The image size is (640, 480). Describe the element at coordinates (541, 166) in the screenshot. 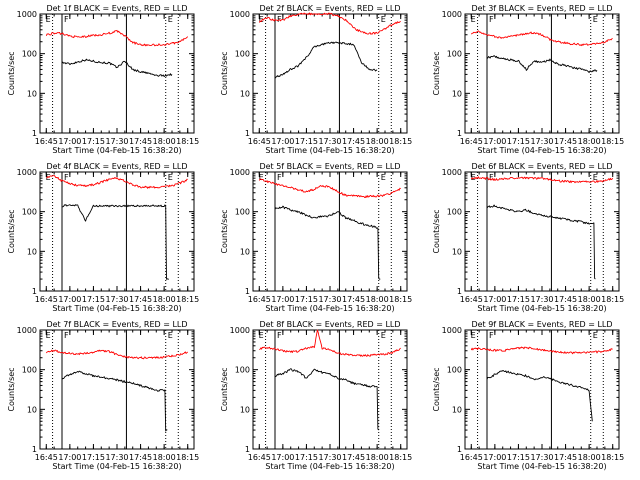

I see `panel-title: Det 6f BLACK = Events, RED = LLD` at that location.